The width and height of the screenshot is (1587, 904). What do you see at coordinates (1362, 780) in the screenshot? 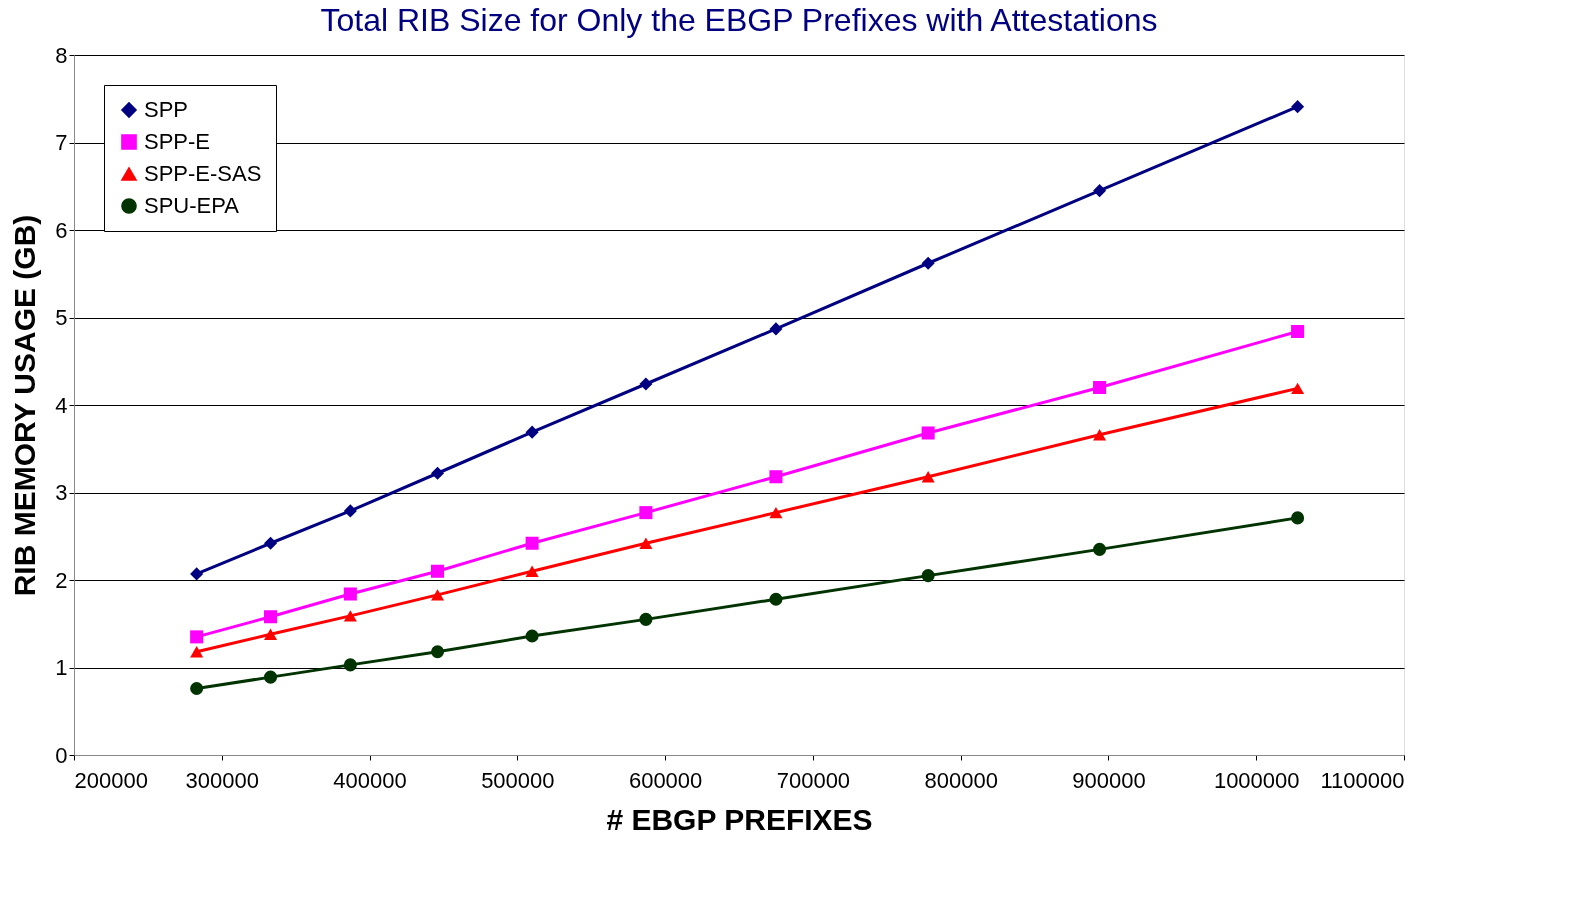
I see `x-tick-label: 1100000` at bounding box center [1362, 780].